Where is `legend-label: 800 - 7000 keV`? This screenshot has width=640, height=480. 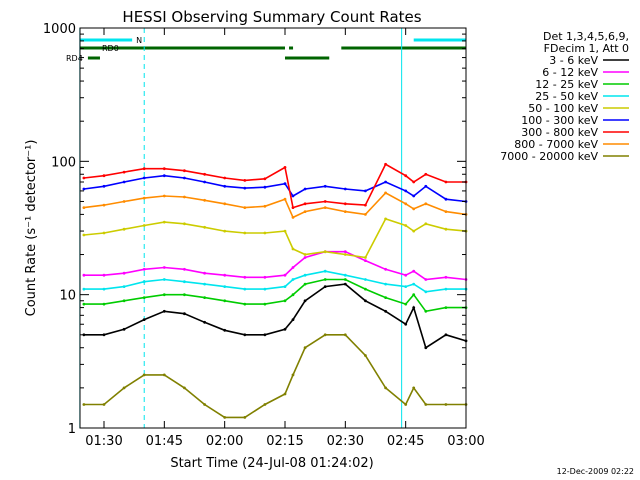
legend-label: 800 - 7000 keV is located at coordinates (556, 144).